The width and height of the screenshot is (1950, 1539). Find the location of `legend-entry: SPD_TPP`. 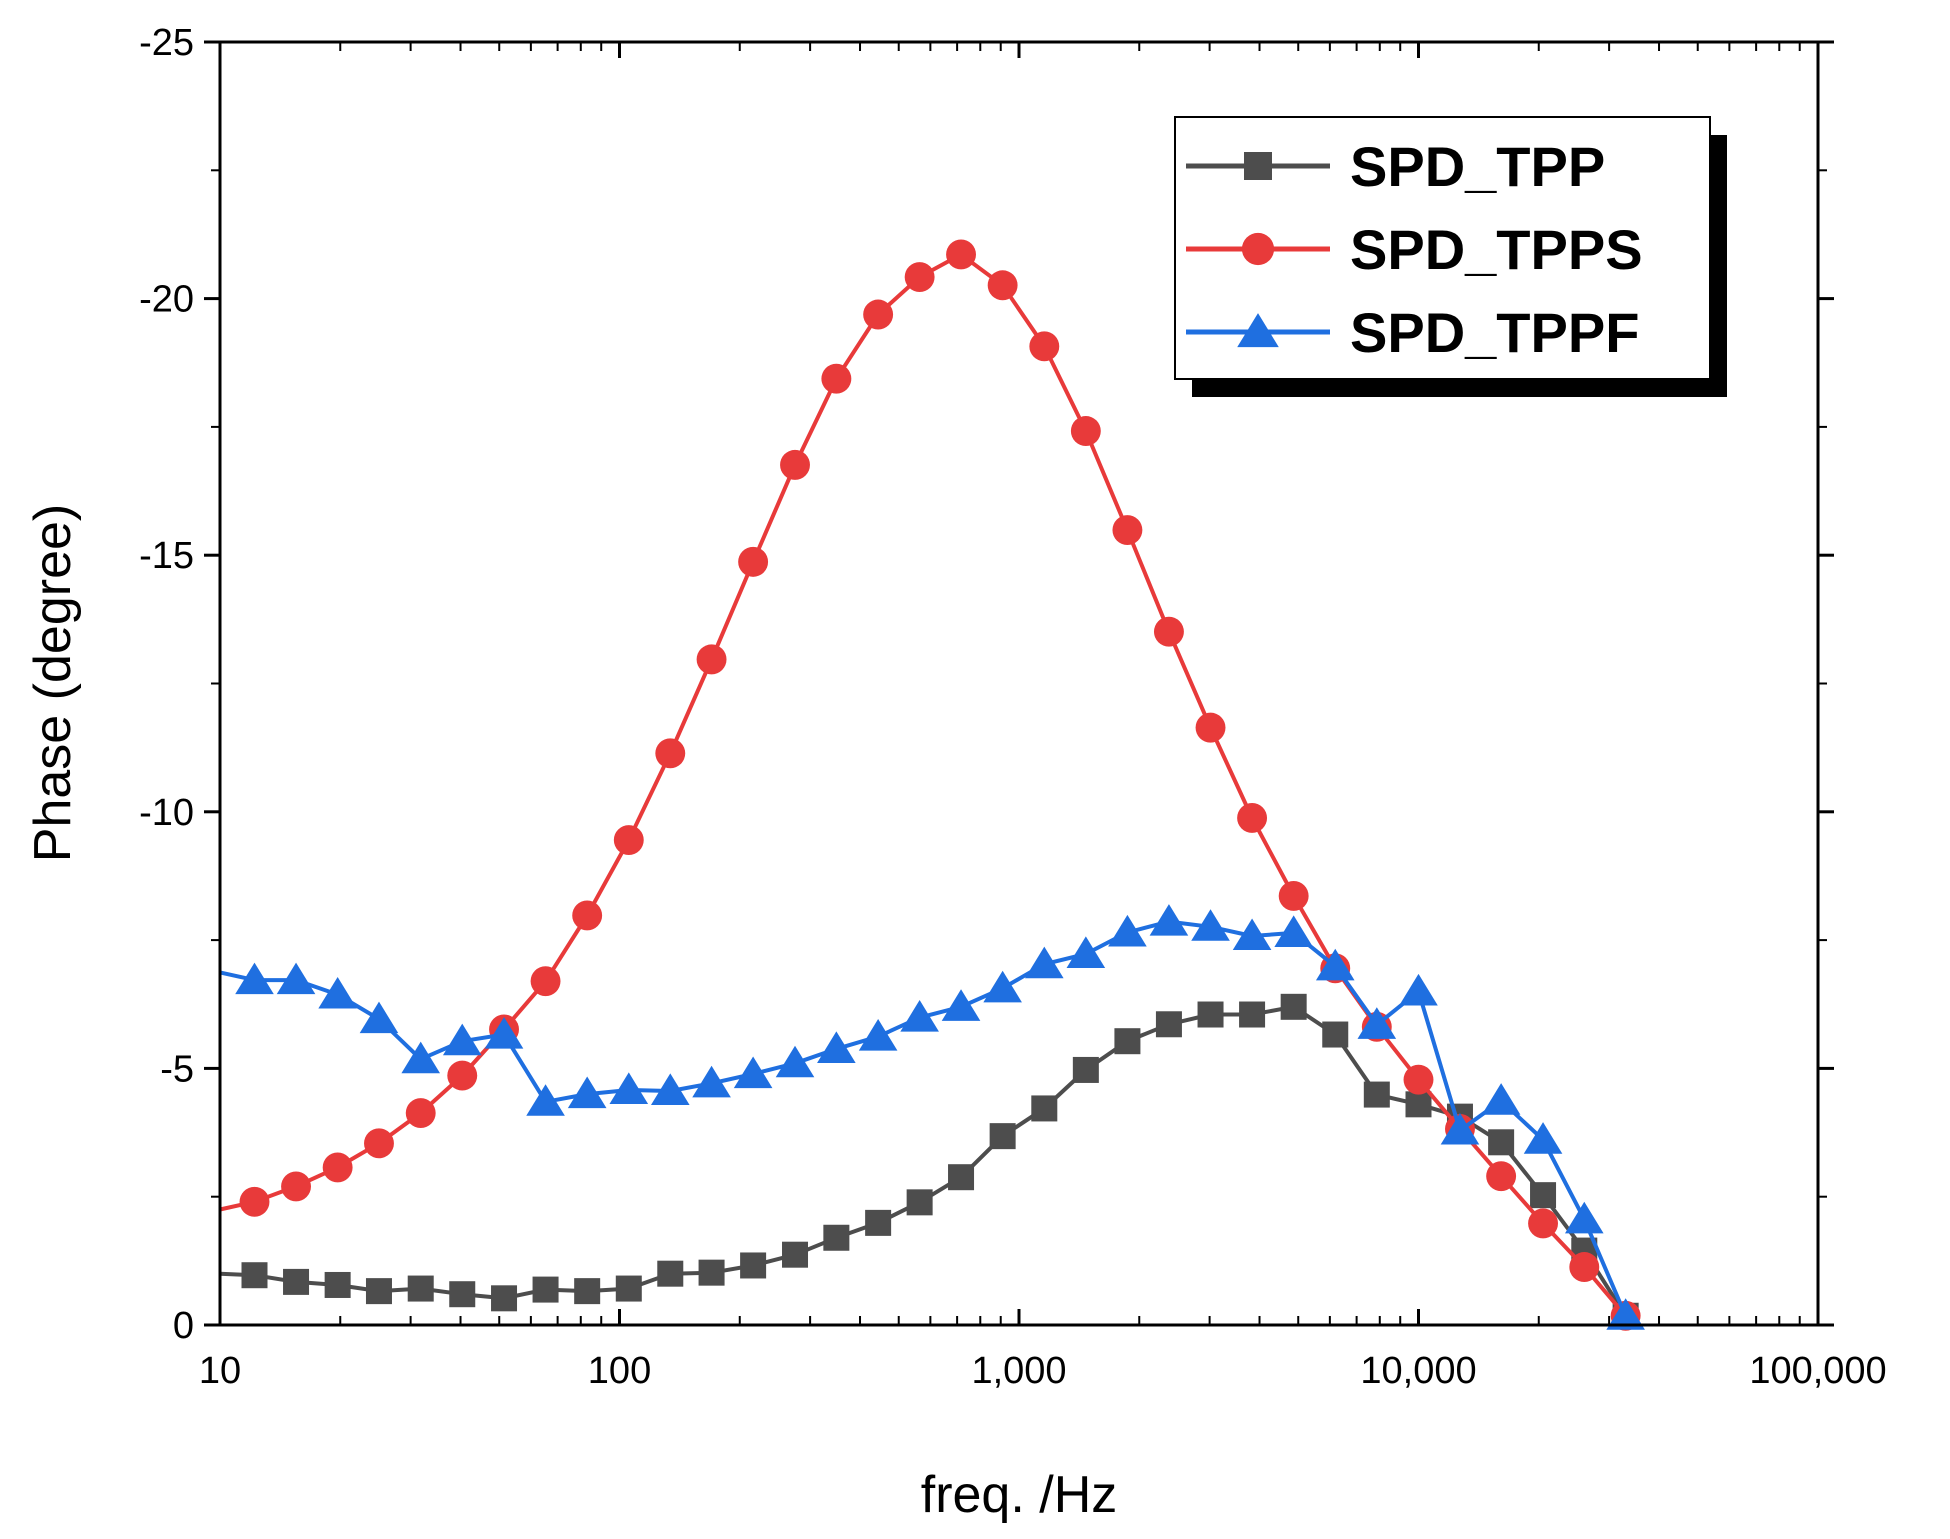

legend-entry: SPD_TPP is located at coordinates (1395, 166).